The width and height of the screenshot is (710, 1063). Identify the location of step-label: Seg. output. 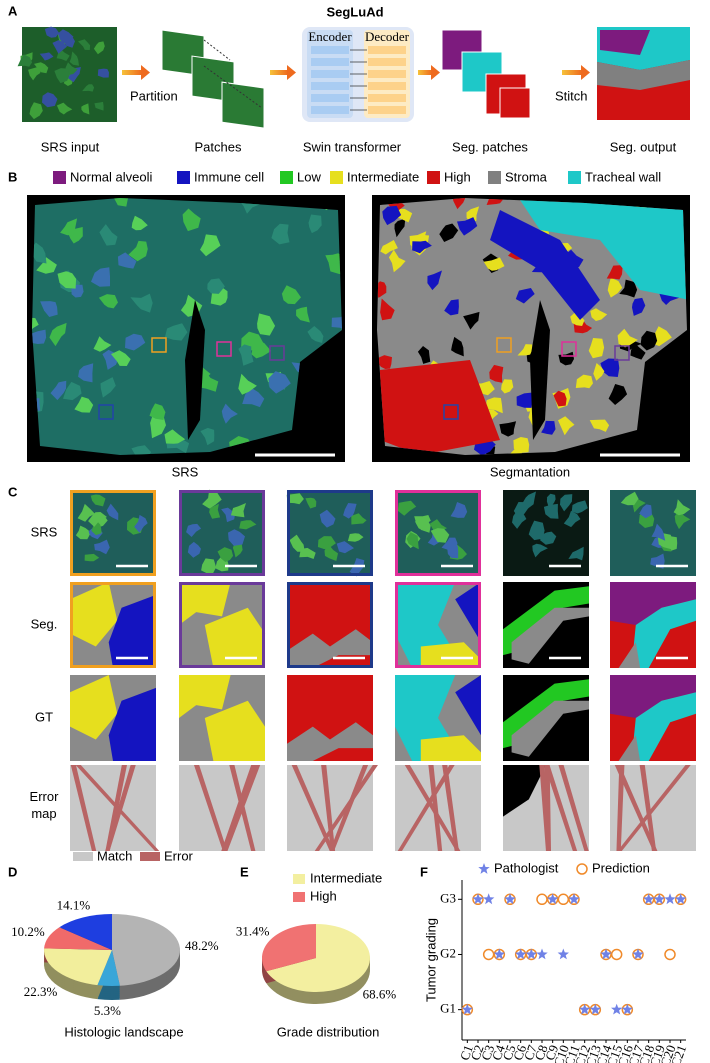
(643, 146).